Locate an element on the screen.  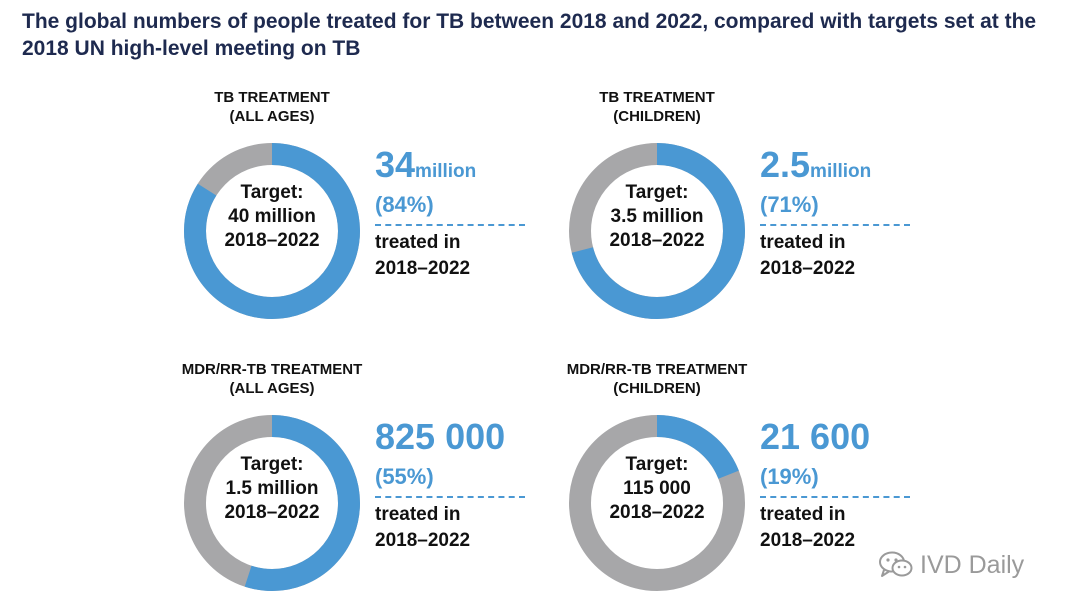
watermark-text: IVD Daily is located at coordinates (972, 565).